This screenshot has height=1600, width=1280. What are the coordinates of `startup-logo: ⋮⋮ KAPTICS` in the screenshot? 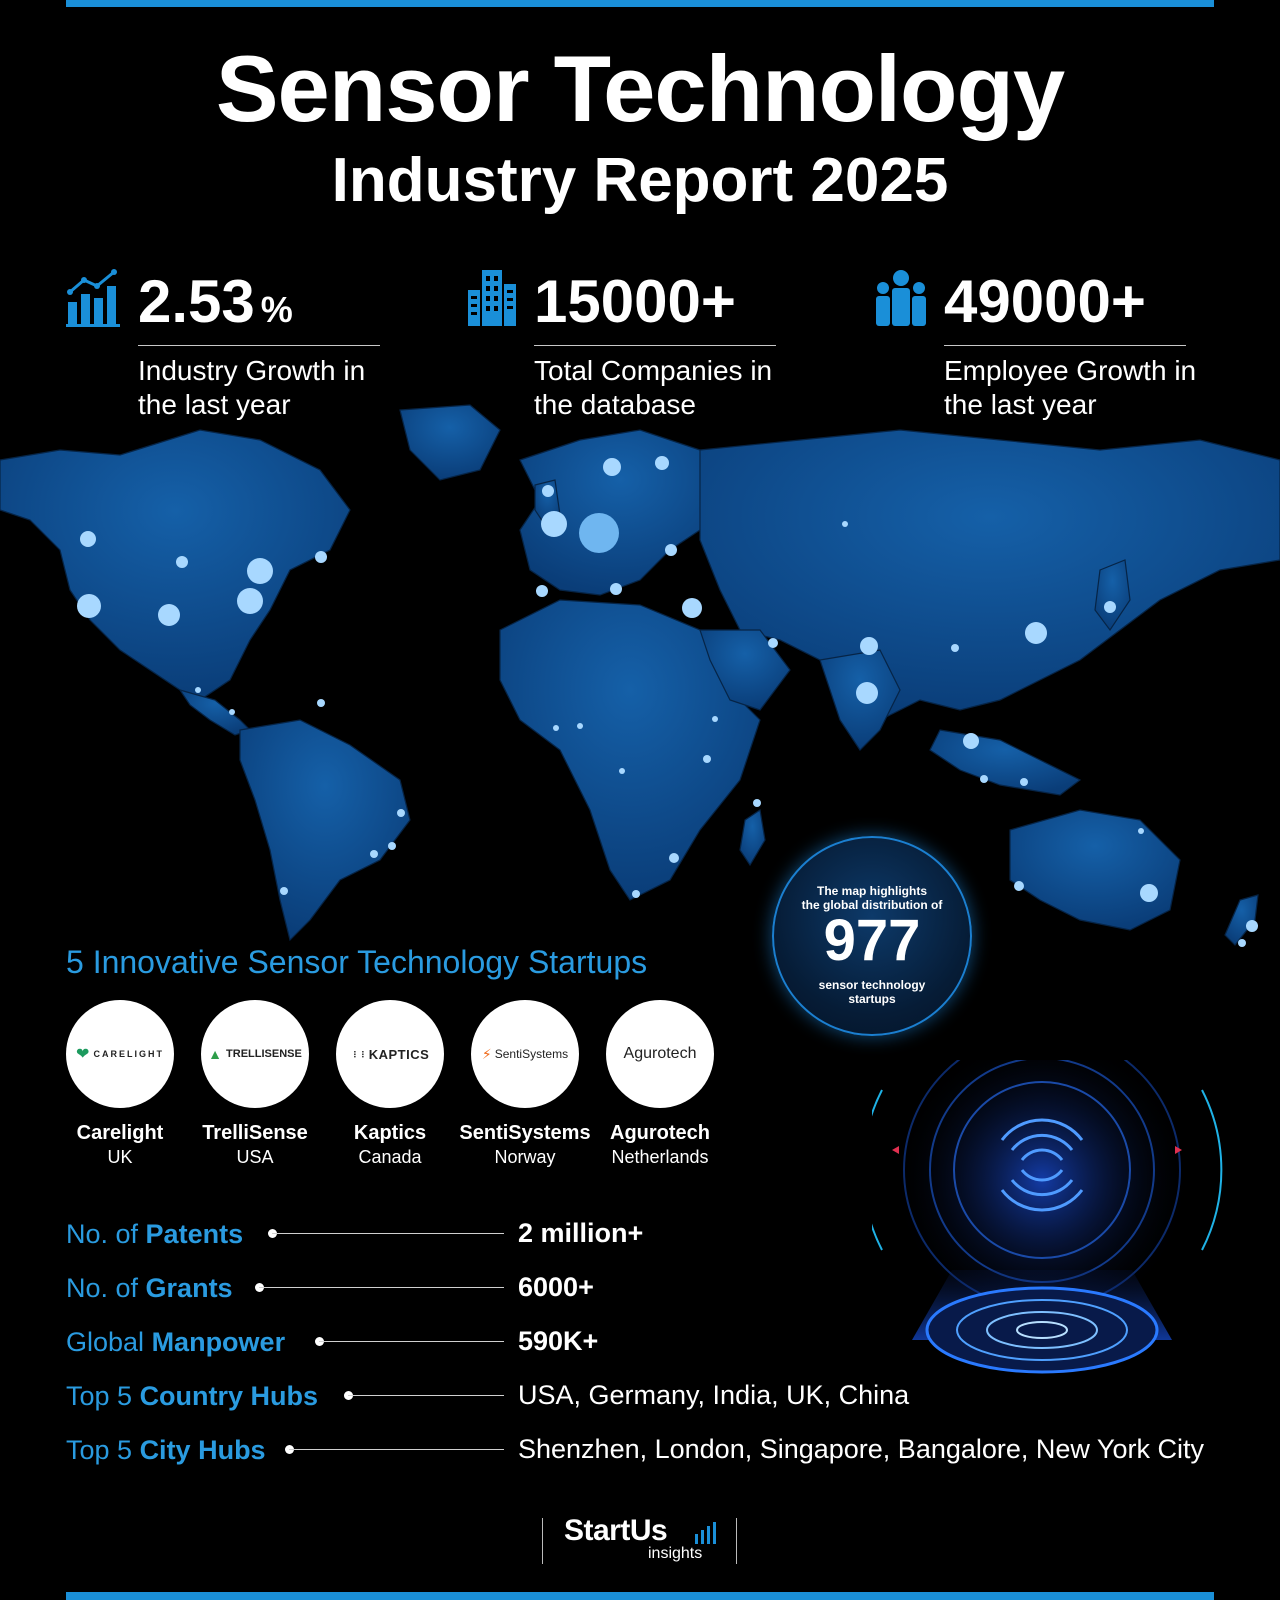 It's located at (390, 1054).